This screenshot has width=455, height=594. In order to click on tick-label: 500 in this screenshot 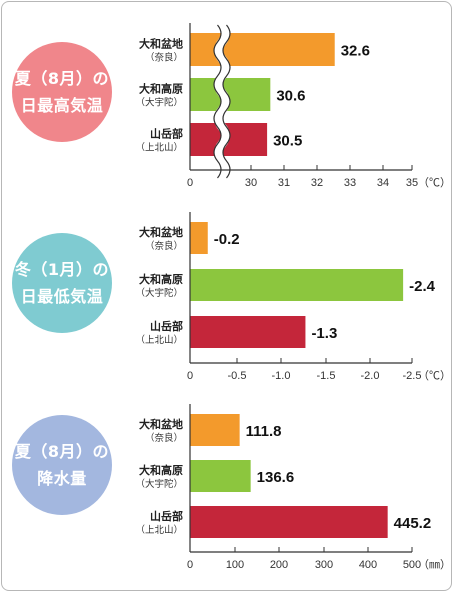, I will do `click(412, 565)`.